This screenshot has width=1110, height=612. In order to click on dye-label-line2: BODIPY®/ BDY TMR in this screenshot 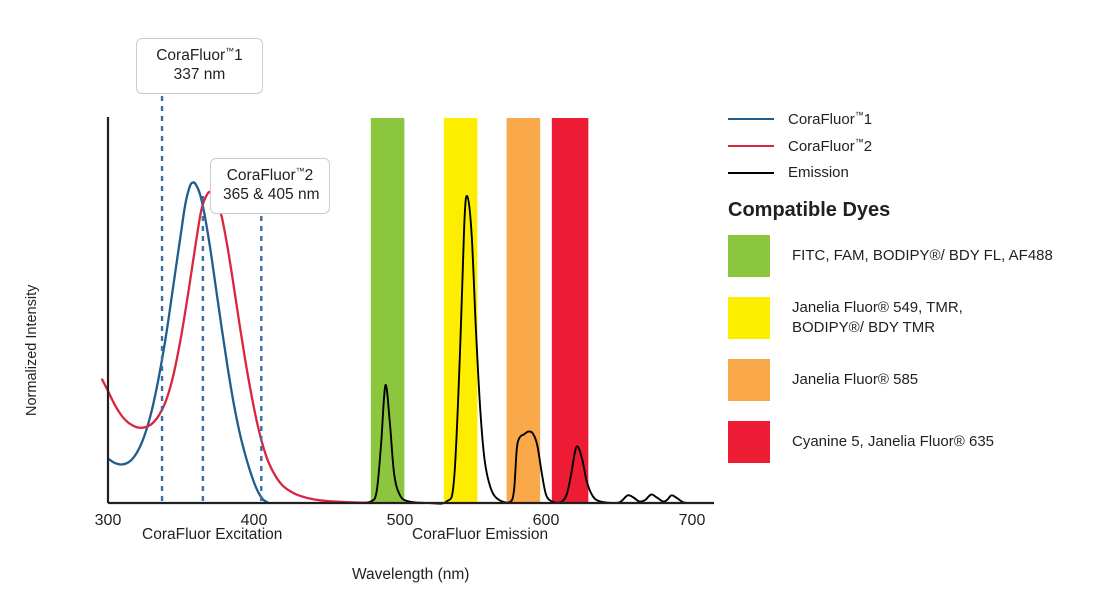, I will do `click(864, 327)`.